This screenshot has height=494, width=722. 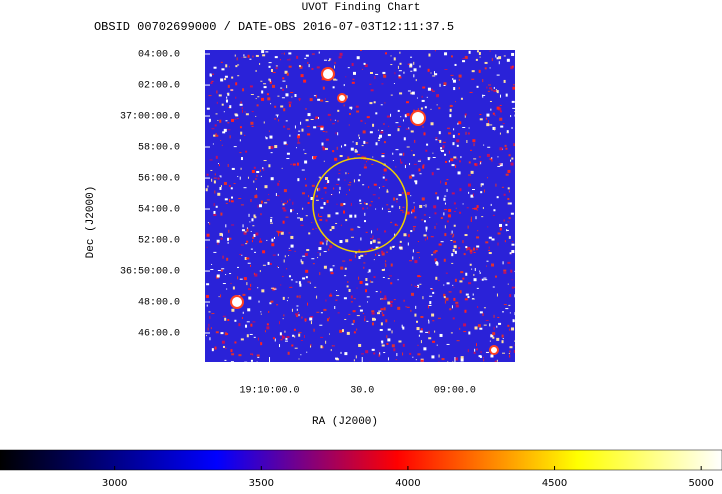 I want to click on x-tick-label: 09:00.0, so click(x=455, y=391).